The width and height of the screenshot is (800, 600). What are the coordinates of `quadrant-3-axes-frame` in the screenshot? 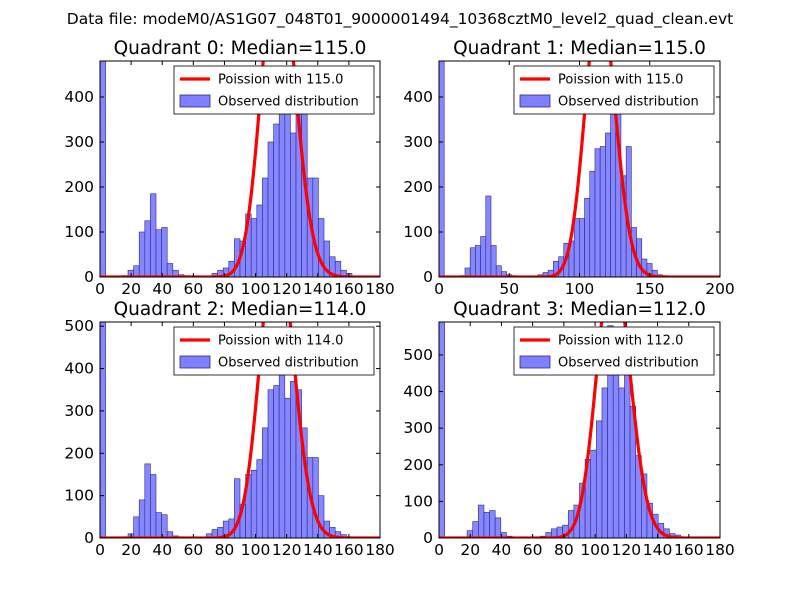 It's located at (579, 430).